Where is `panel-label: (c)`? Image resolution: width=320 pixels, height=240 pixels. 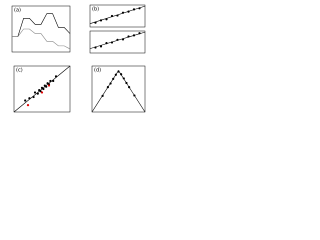 panel-label: (c) is located at coordinates (19, 71).